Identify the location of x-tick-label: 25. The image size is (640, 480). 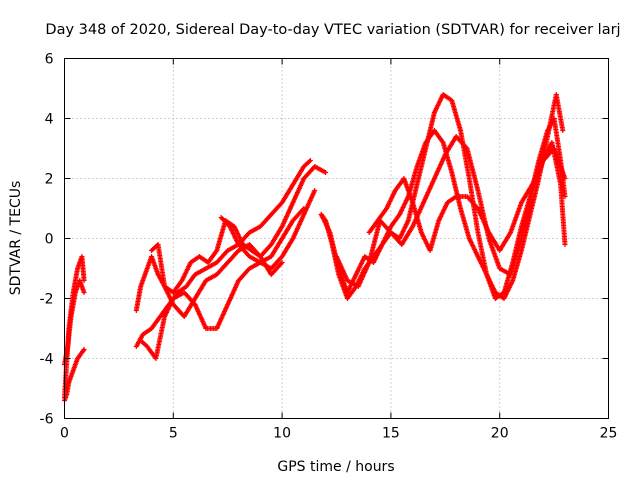
(609, 434).